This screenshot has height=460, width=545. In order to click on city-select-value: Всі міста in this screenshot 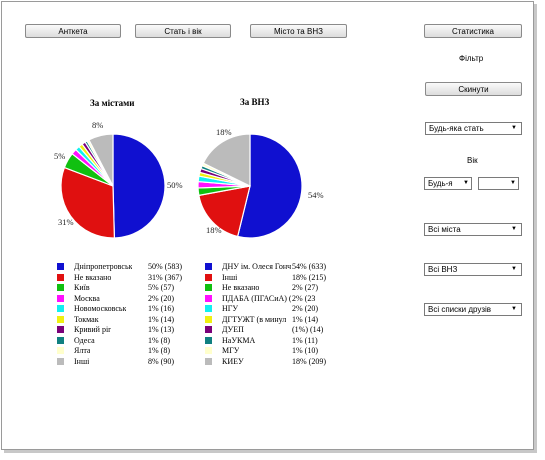, I will do `click(444, 229)`.